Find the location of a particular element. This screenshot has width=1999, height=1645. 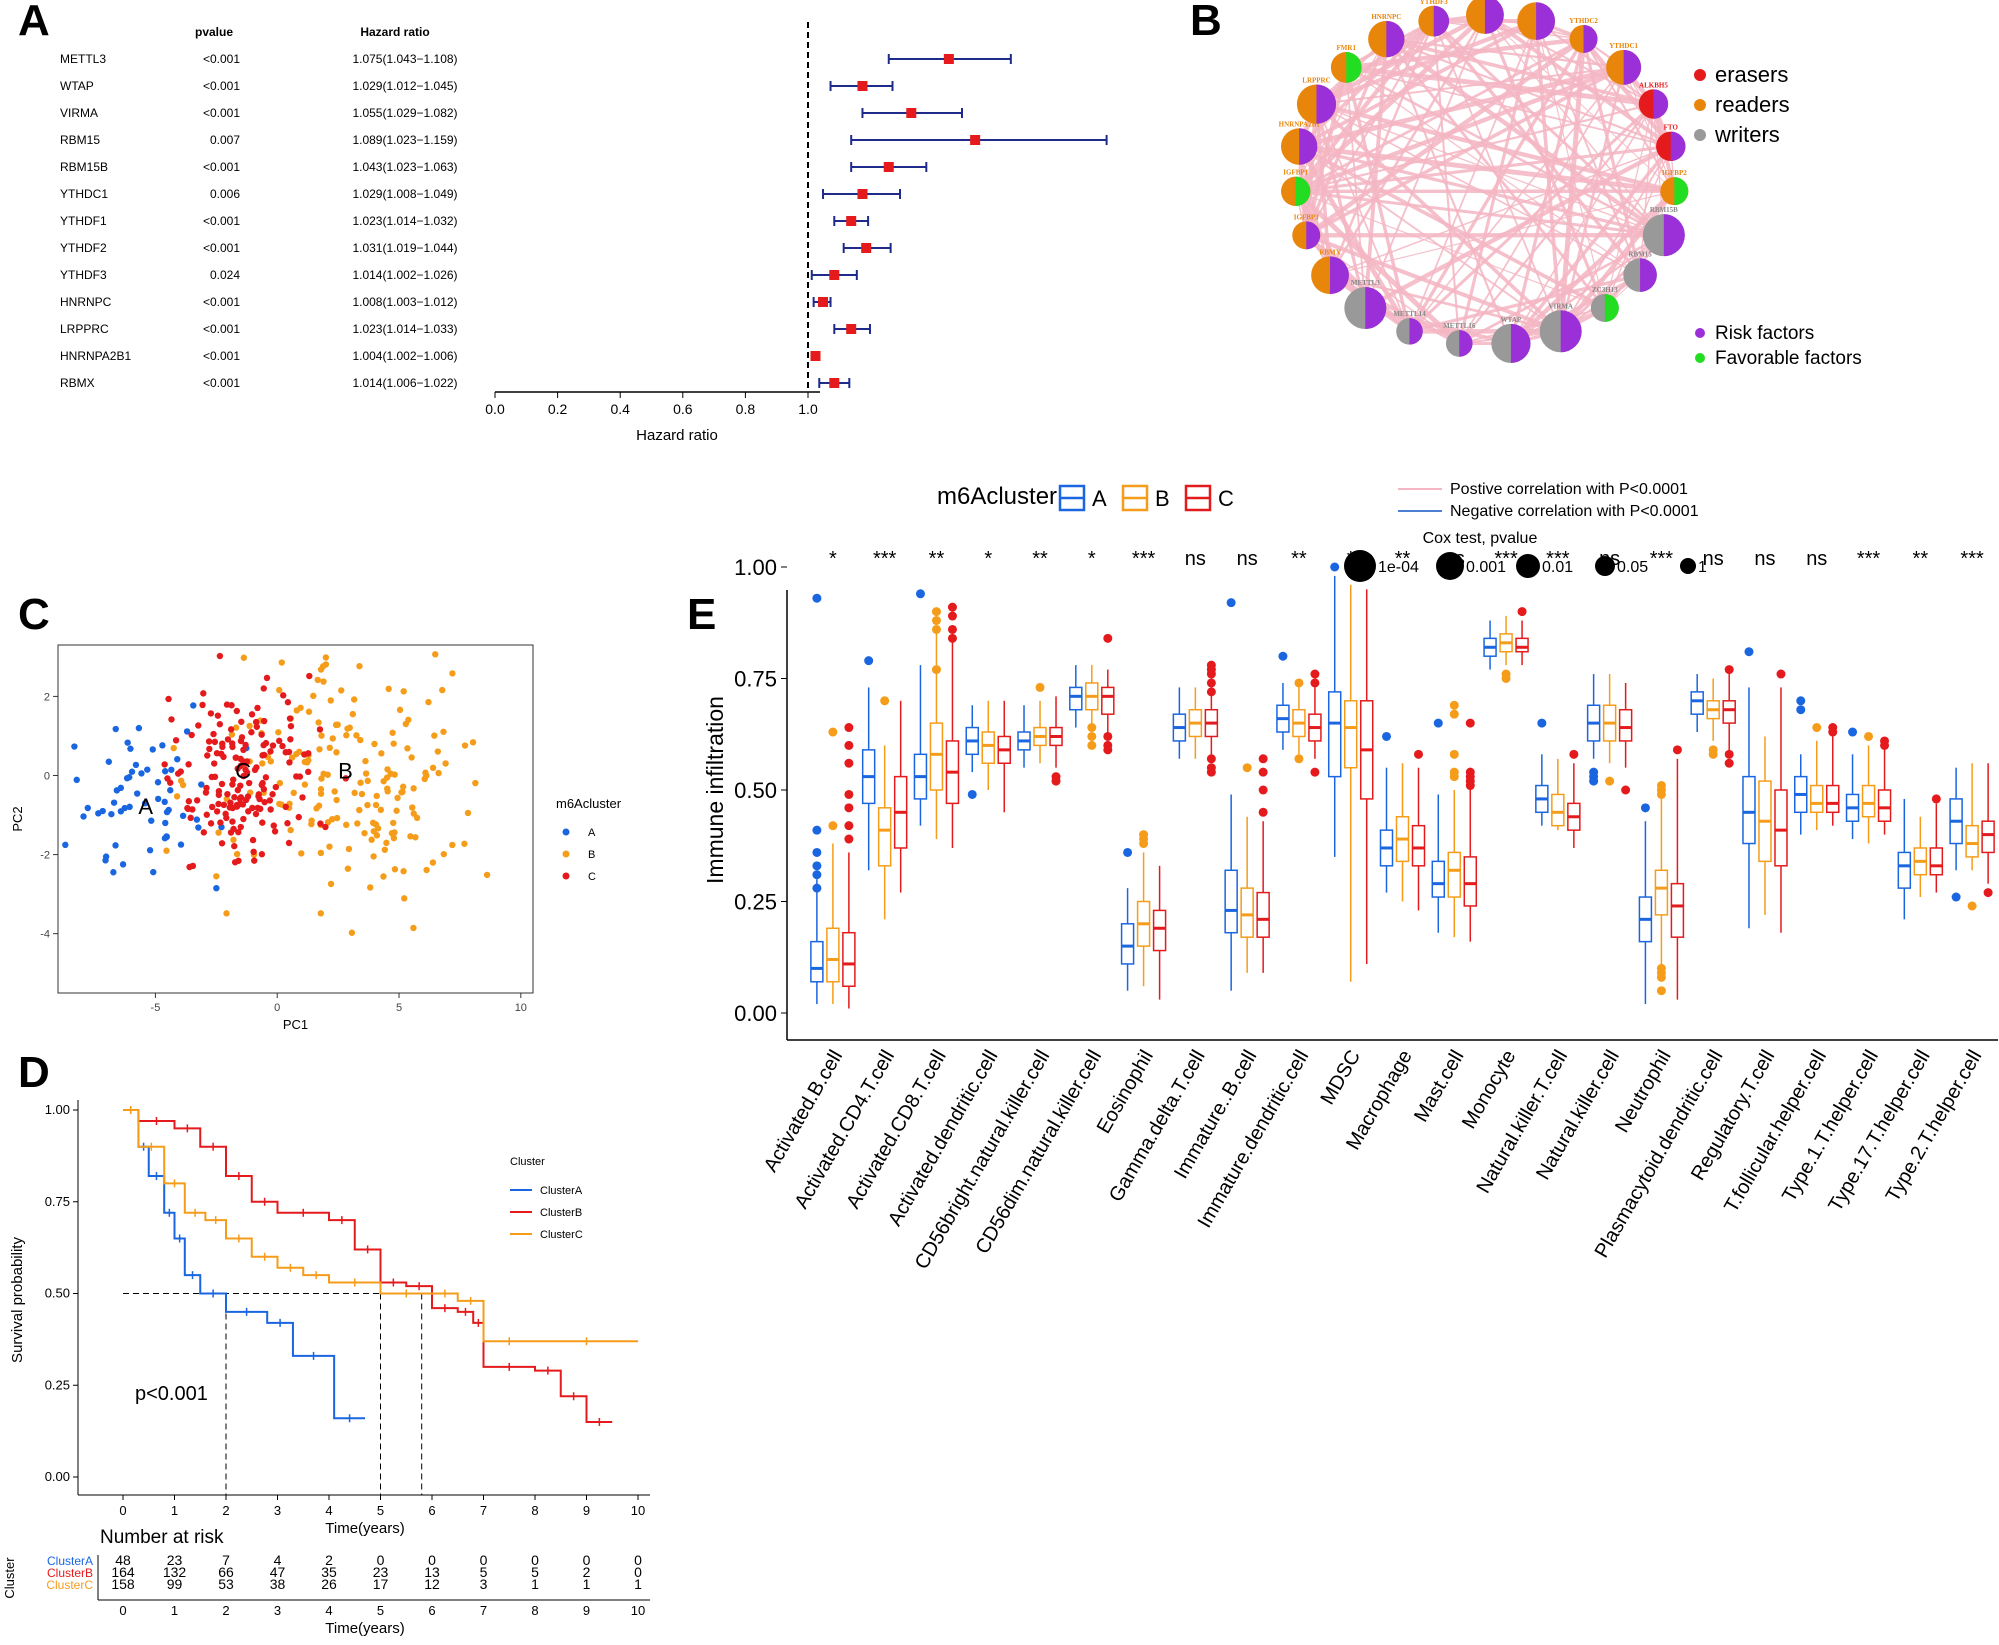

gene-label: WTAP is located at coordinates (77, 86).